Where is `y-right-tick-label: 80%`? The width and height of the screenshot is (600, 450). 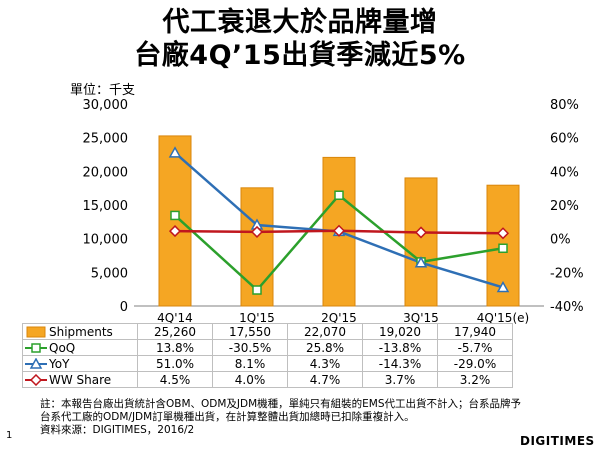
y-right-tick-label: 80% is located at coordinates (564, 105).